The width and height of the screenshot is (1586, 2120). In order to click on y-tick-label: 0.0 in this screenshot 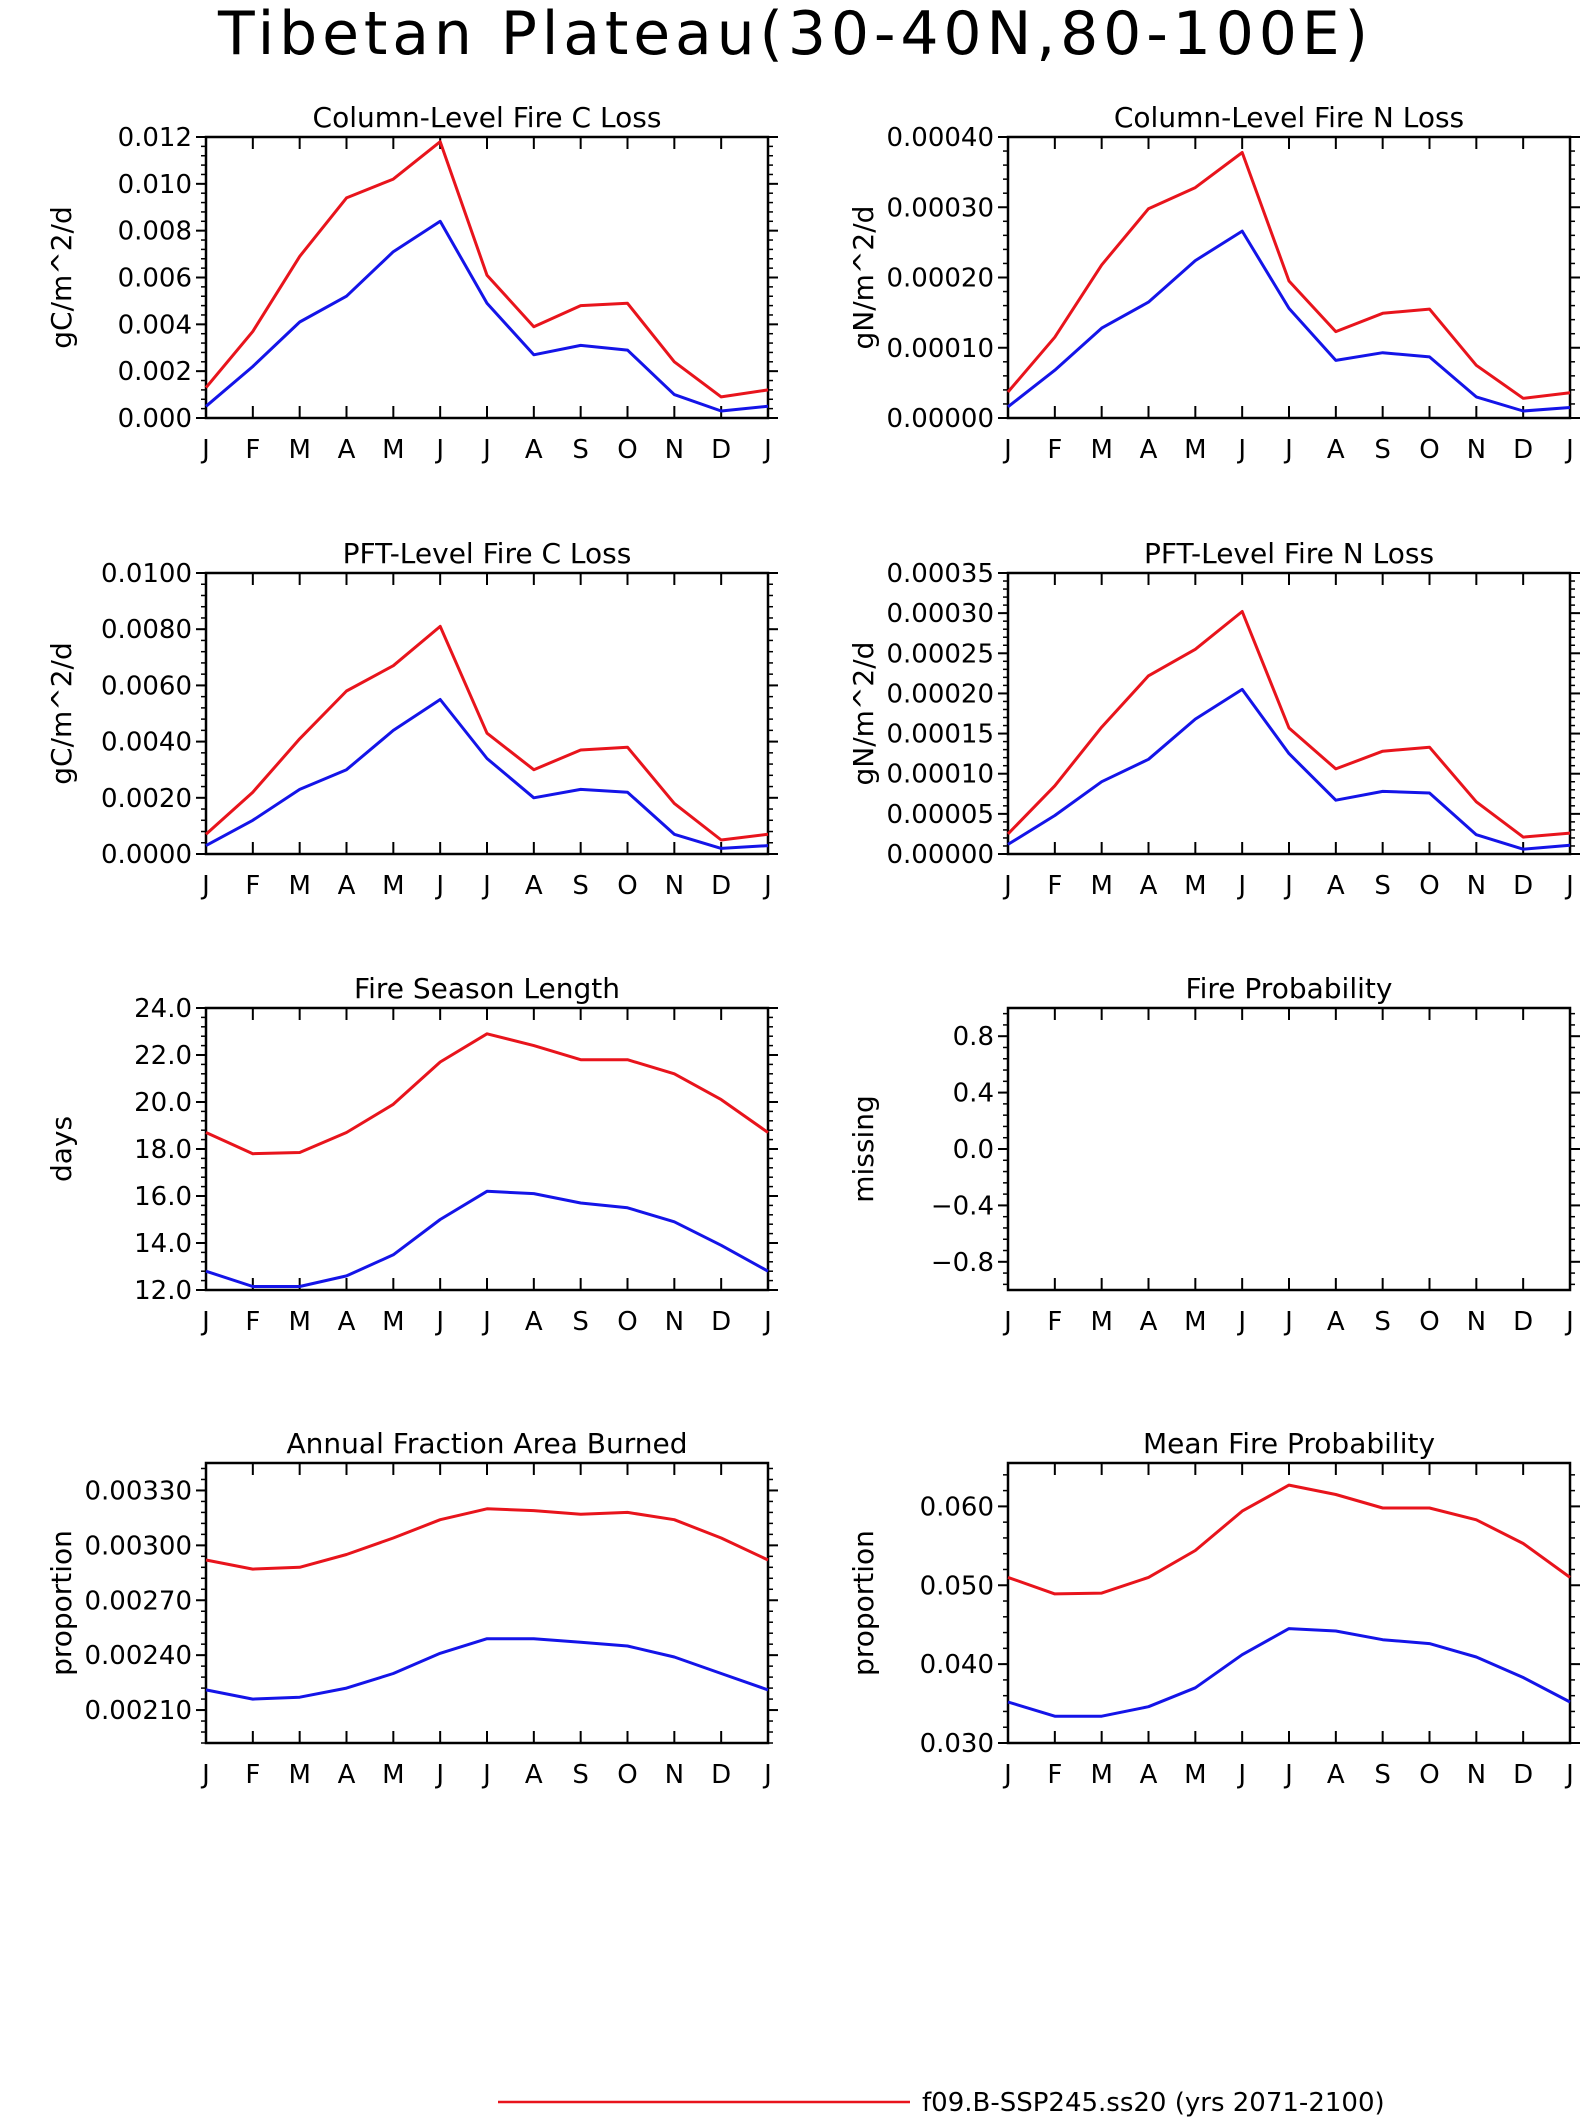, I will do `click(973, 1150)`.